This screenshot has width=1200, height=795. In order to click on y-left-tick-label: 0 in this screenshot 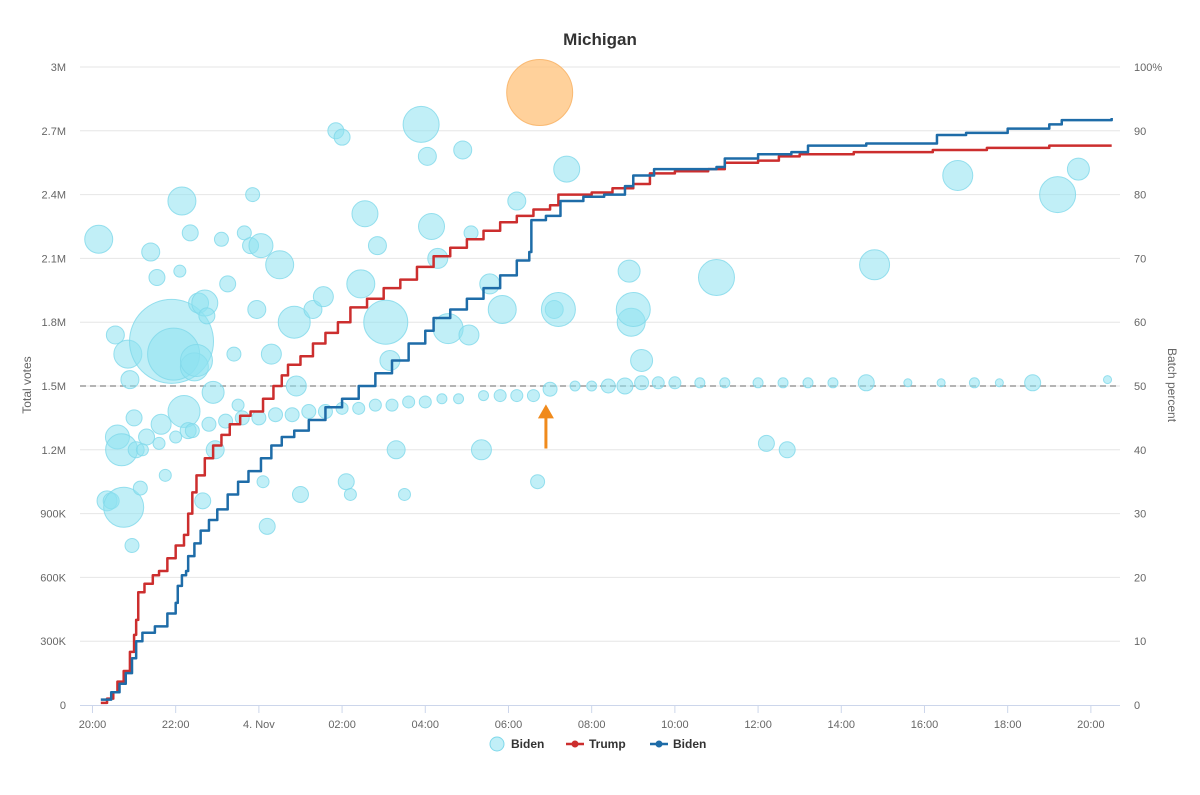, I will do `click(63, 706)`.